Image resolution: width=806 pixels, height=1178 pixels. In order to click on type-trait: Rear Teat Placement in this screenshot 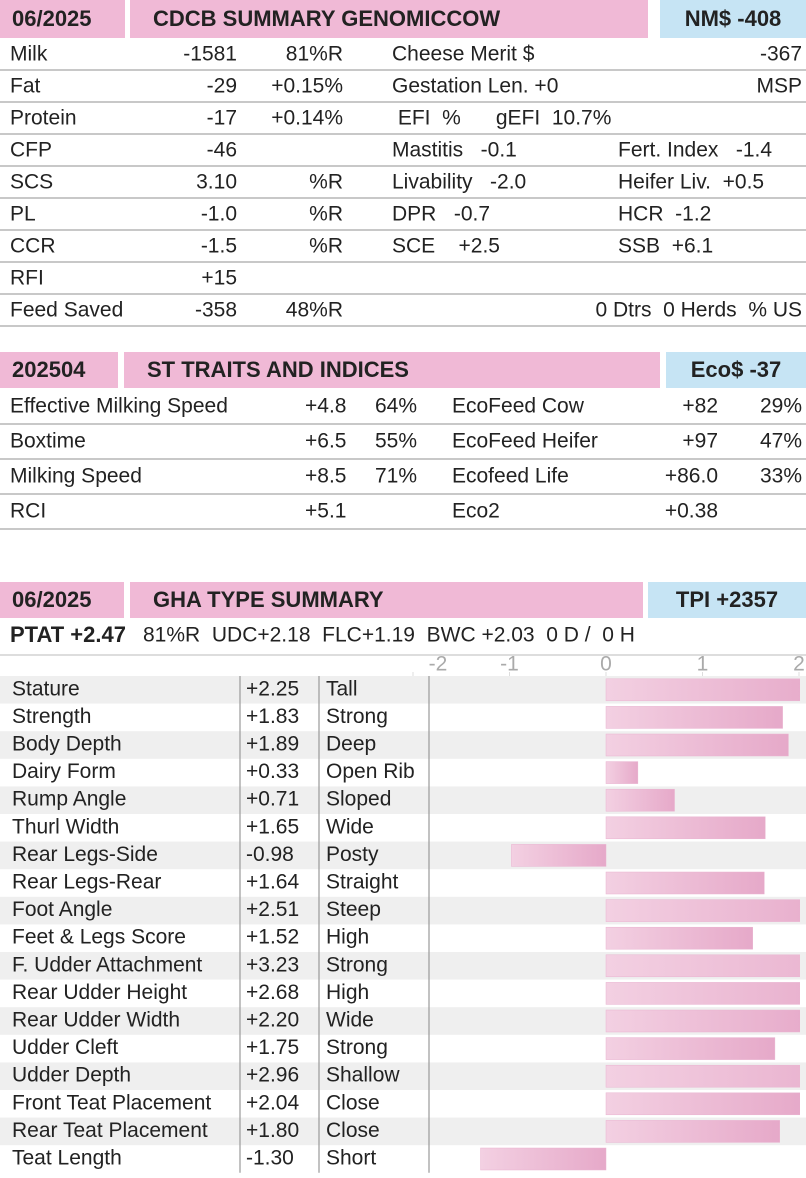, I will do `click(110, 1130)`.